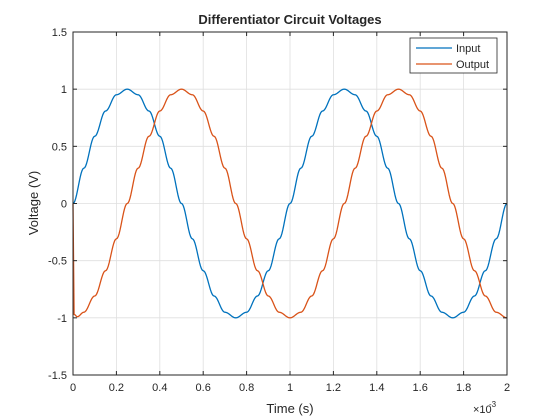  I want to click on x-axis-label: Time (s), so click(289, 408).